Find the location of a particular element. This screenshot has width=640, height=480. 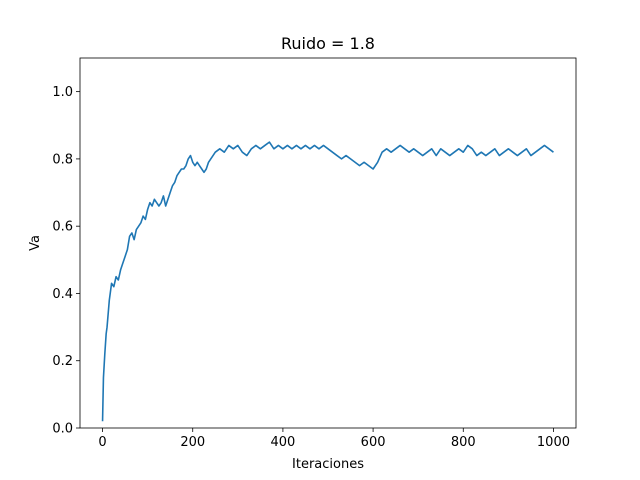

x-axis-ticks: 0 200 400 600 800 1000 is located at coordinates (334, 439).